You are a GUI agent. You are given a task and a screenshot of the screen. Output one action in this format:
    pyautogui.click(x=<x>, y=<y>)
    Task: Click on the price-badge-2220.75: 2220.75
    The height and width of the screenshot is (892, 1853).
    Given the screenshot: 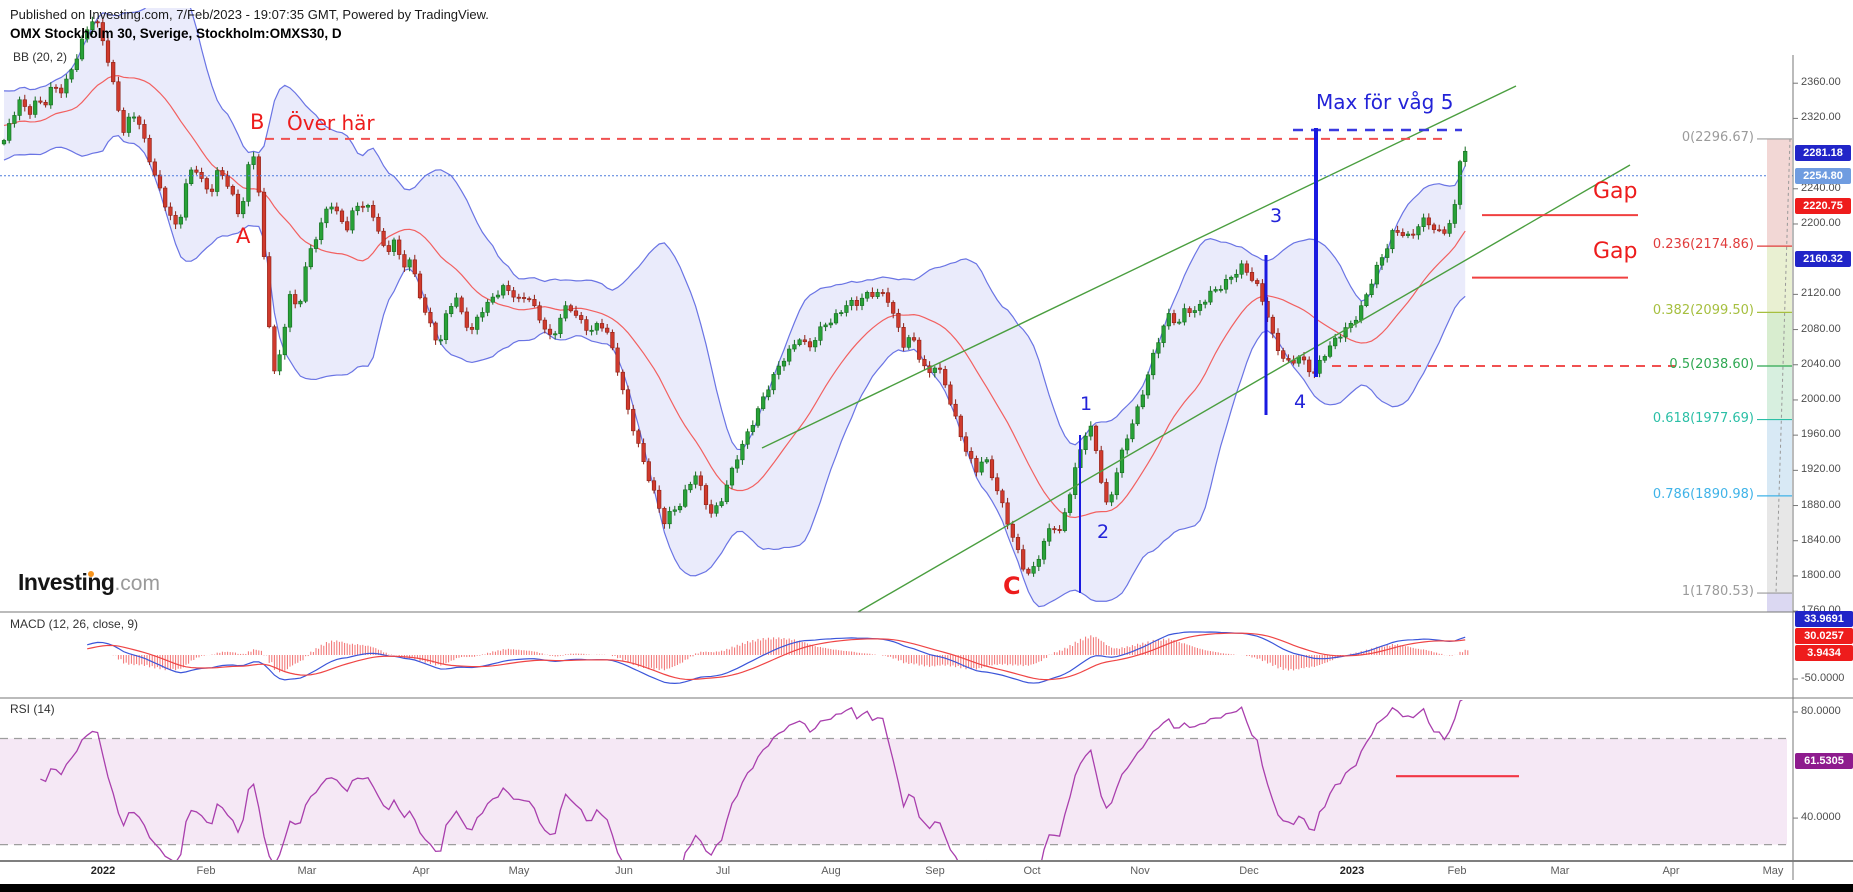 What is the action you would take?
    pyautogui.click(x=1823, y=205)
    